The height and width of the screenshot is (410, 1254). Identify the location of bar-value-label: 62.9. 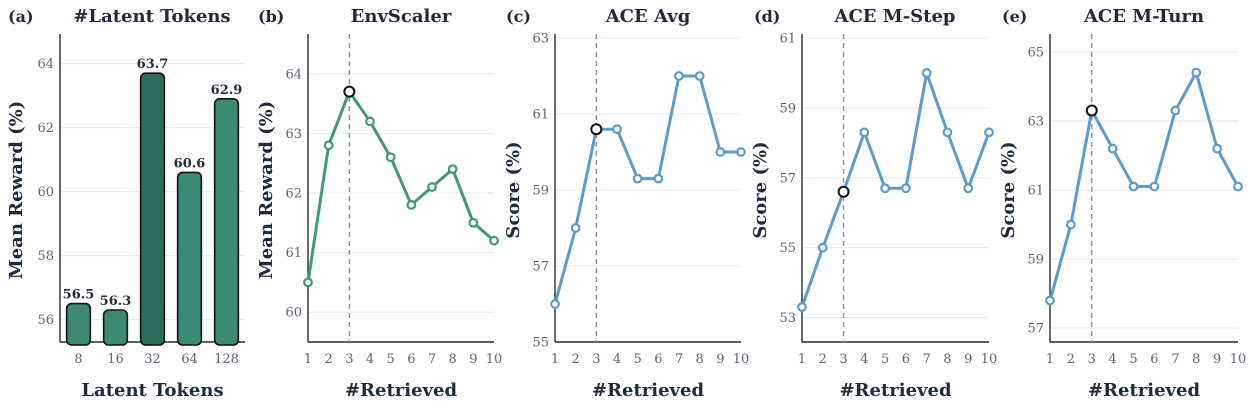
(227, 90).